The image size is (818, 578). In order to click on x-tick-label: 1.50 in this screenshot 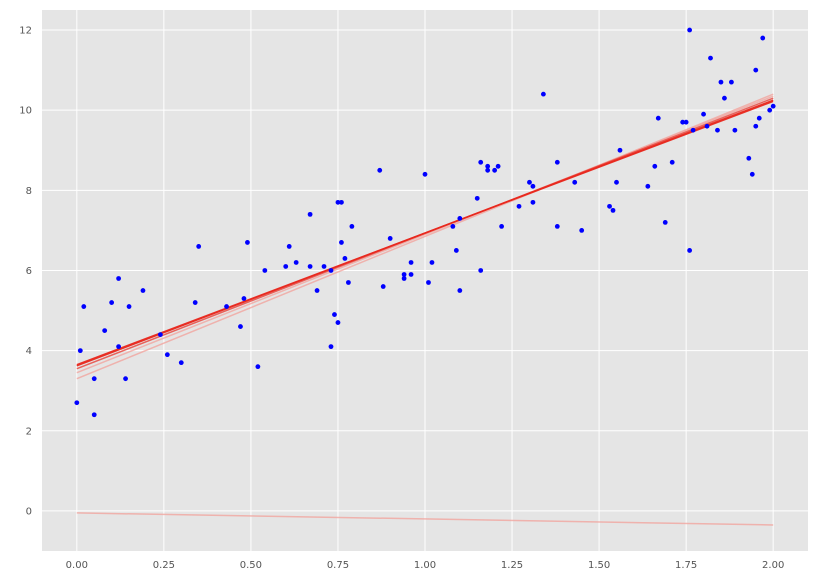, I will do `click(599, 565)`.